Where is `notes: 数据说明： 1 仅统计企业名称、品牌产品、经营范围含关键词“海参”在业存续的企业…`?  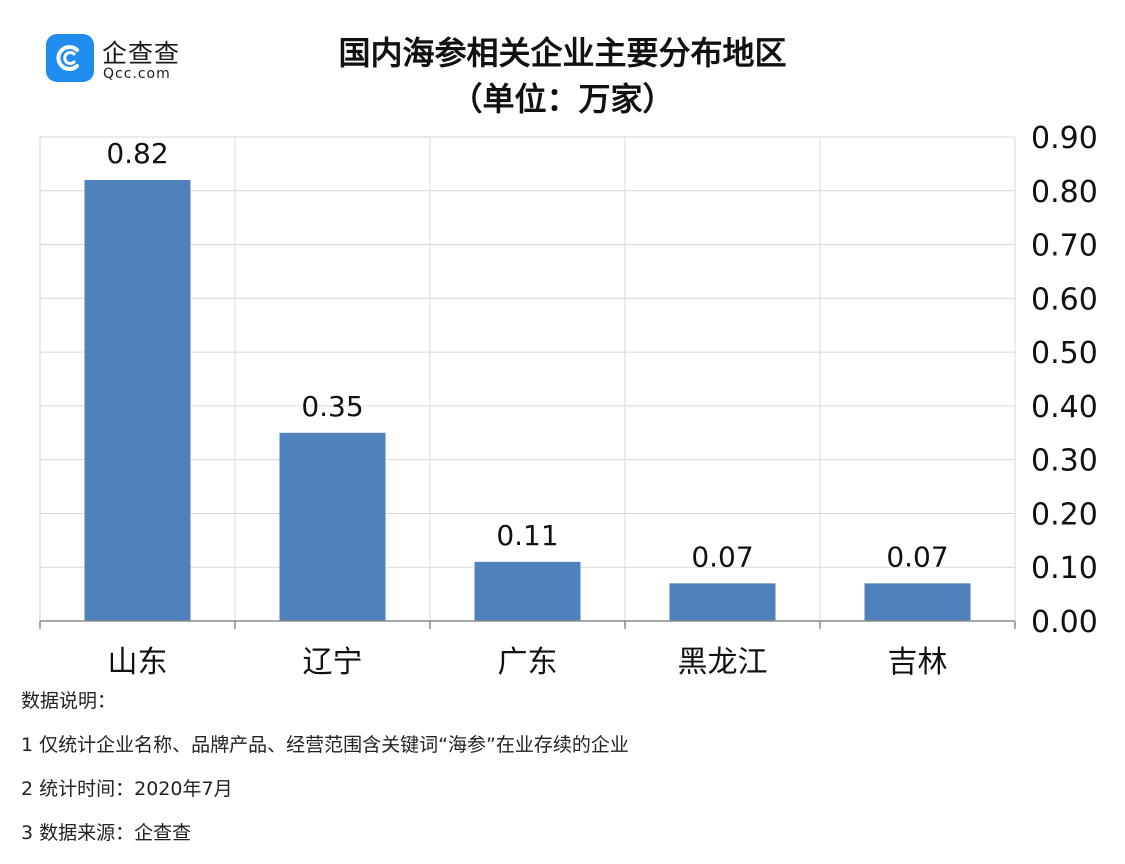 notes: 数据说明： 1 仅统计企业名称、品牌产品、经营范围含关键词“海参”在业存续的企业… is located at coordinates (325, 776).